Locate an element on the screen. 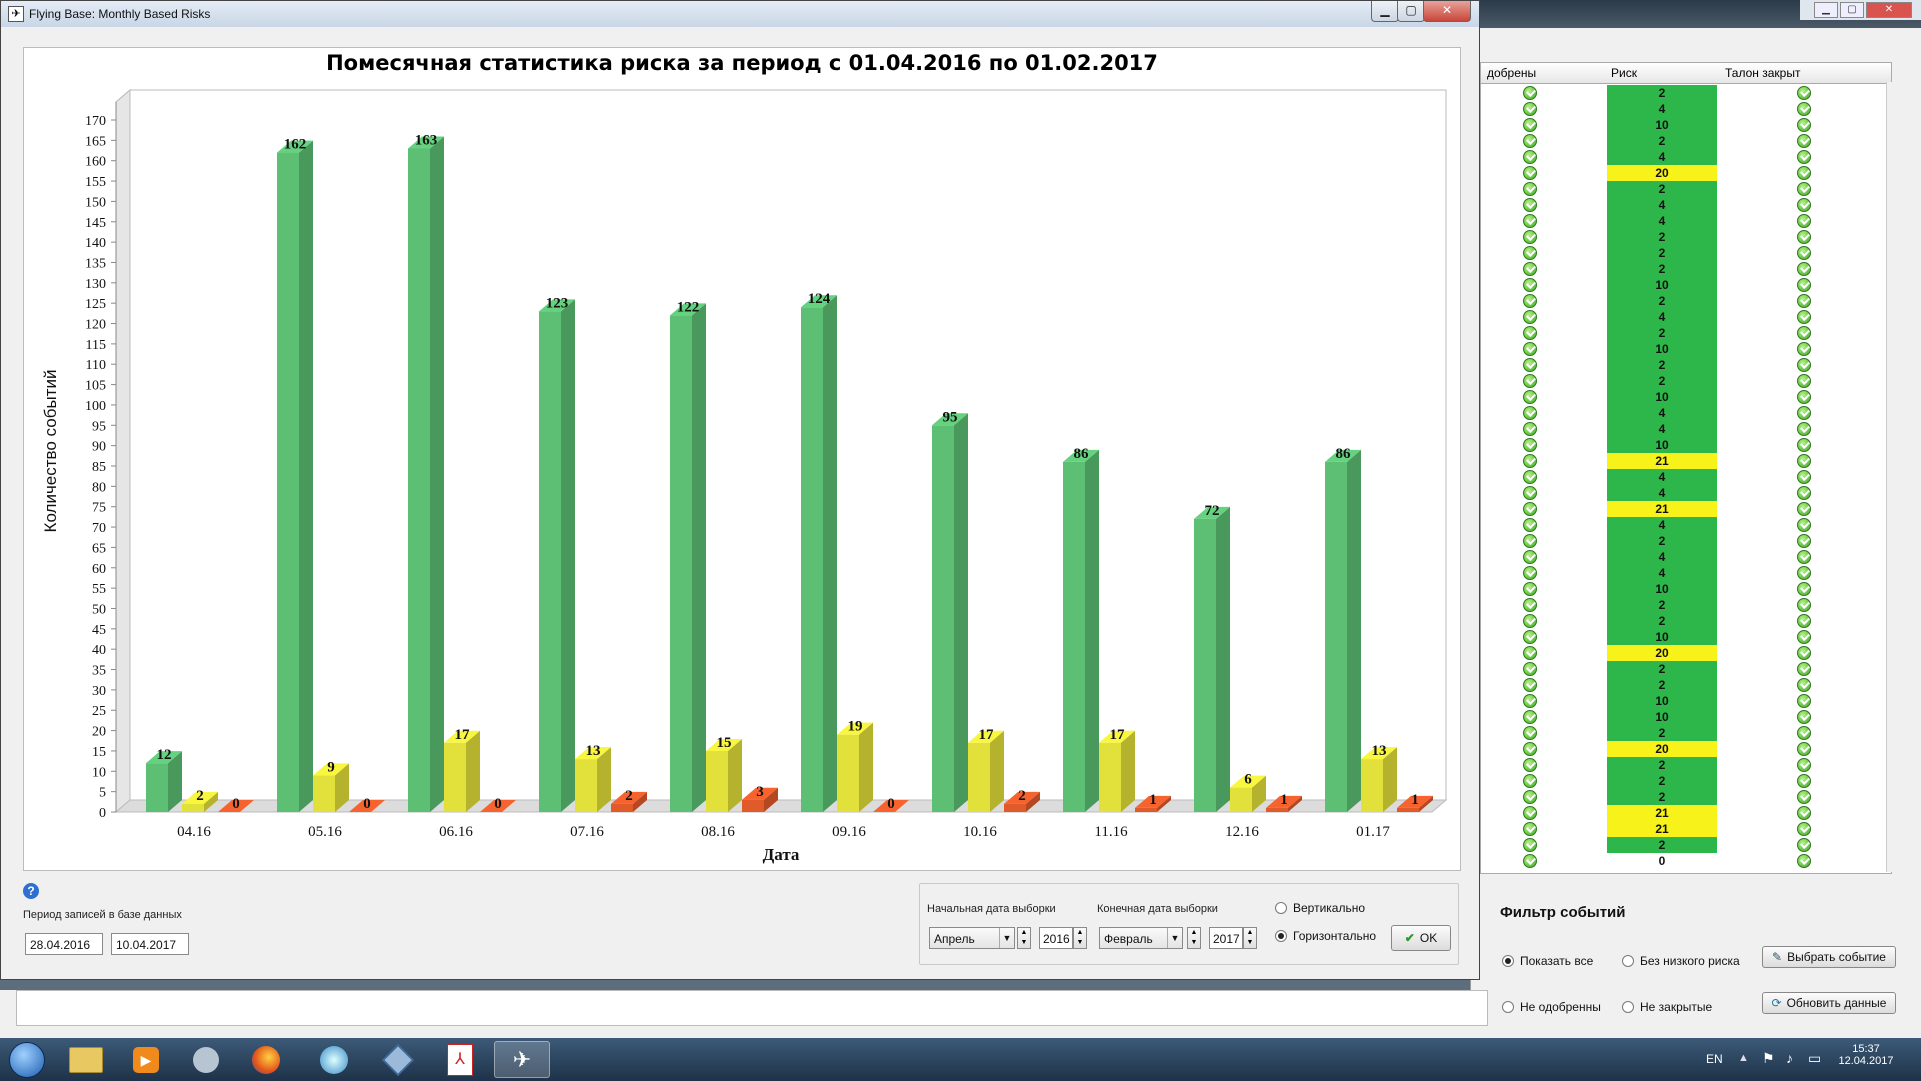  taskbar-virtualbox is located at coordinates (398, 1059).